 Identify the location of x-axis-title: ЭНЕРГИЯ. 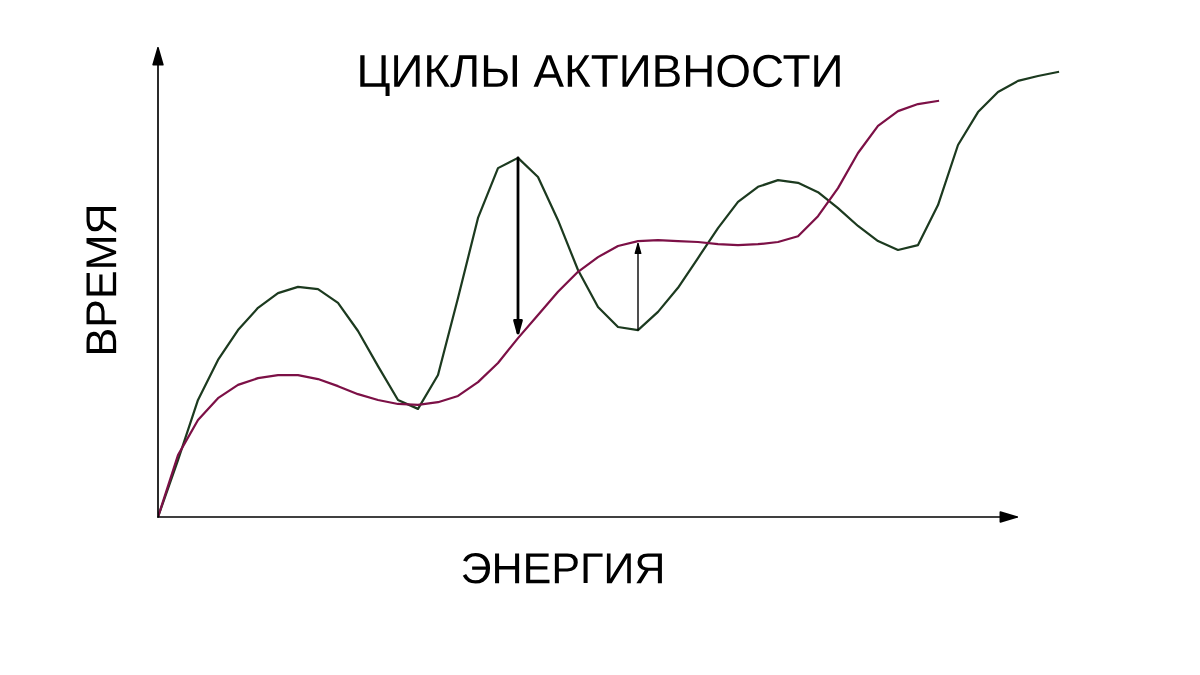
(562, 568).